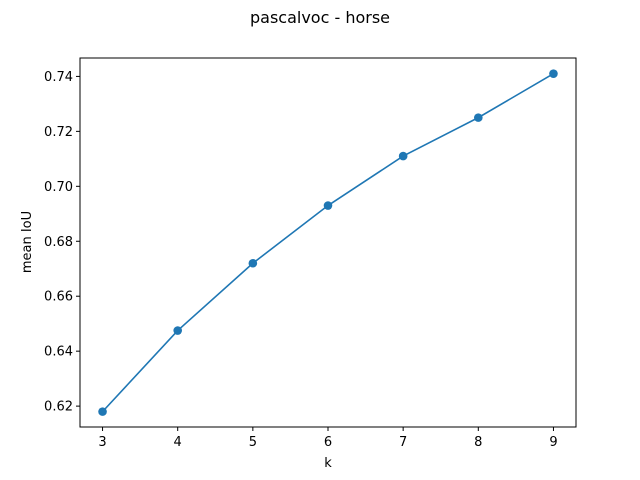 This screenshot has height=480, width=640. What do you see at coordinates (58, 242) in the screenshot?
I see `y-tick-label-3: 0.68` at bounding box center [58, 242].